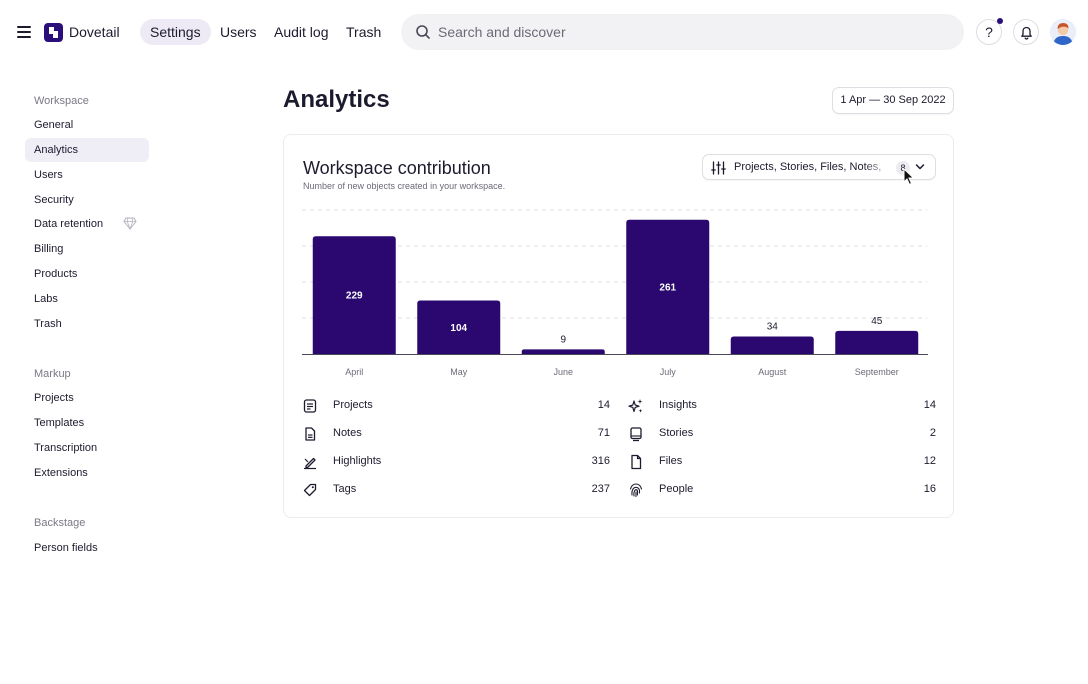  Describe the element at coordinates (357, 461) in the screenshot. I see `stat-label: Highlights` at that location.